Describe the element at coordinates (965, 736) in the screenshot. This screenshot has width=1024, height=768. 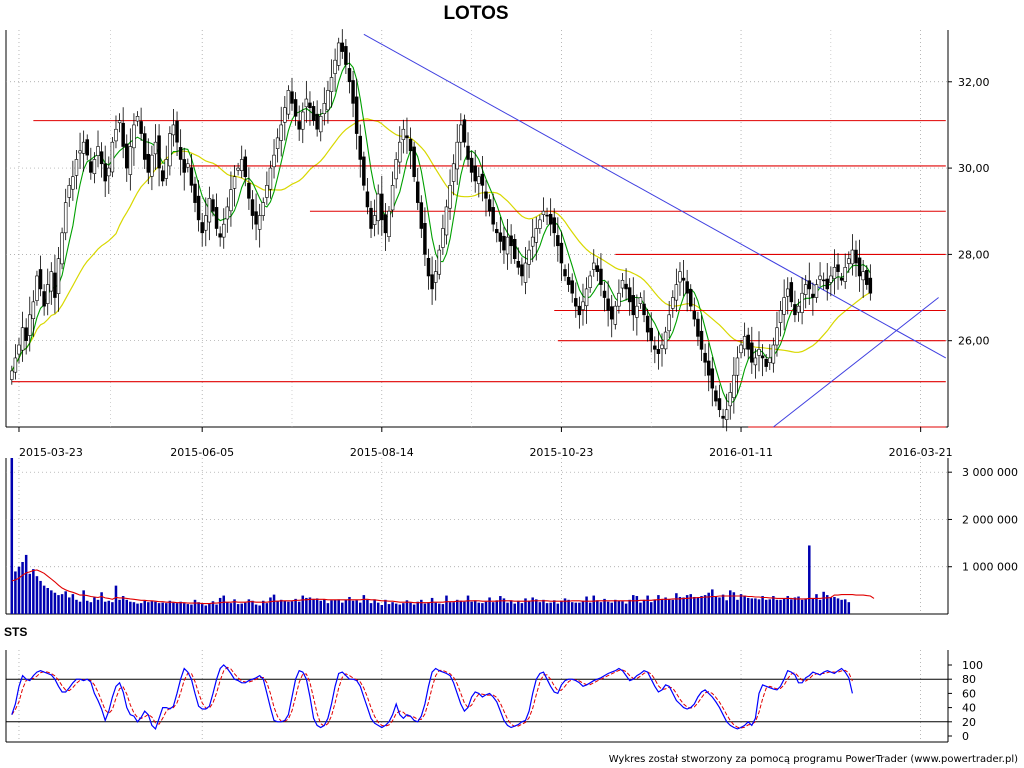
I see `sts-ytick-label-0: 0` at that location.